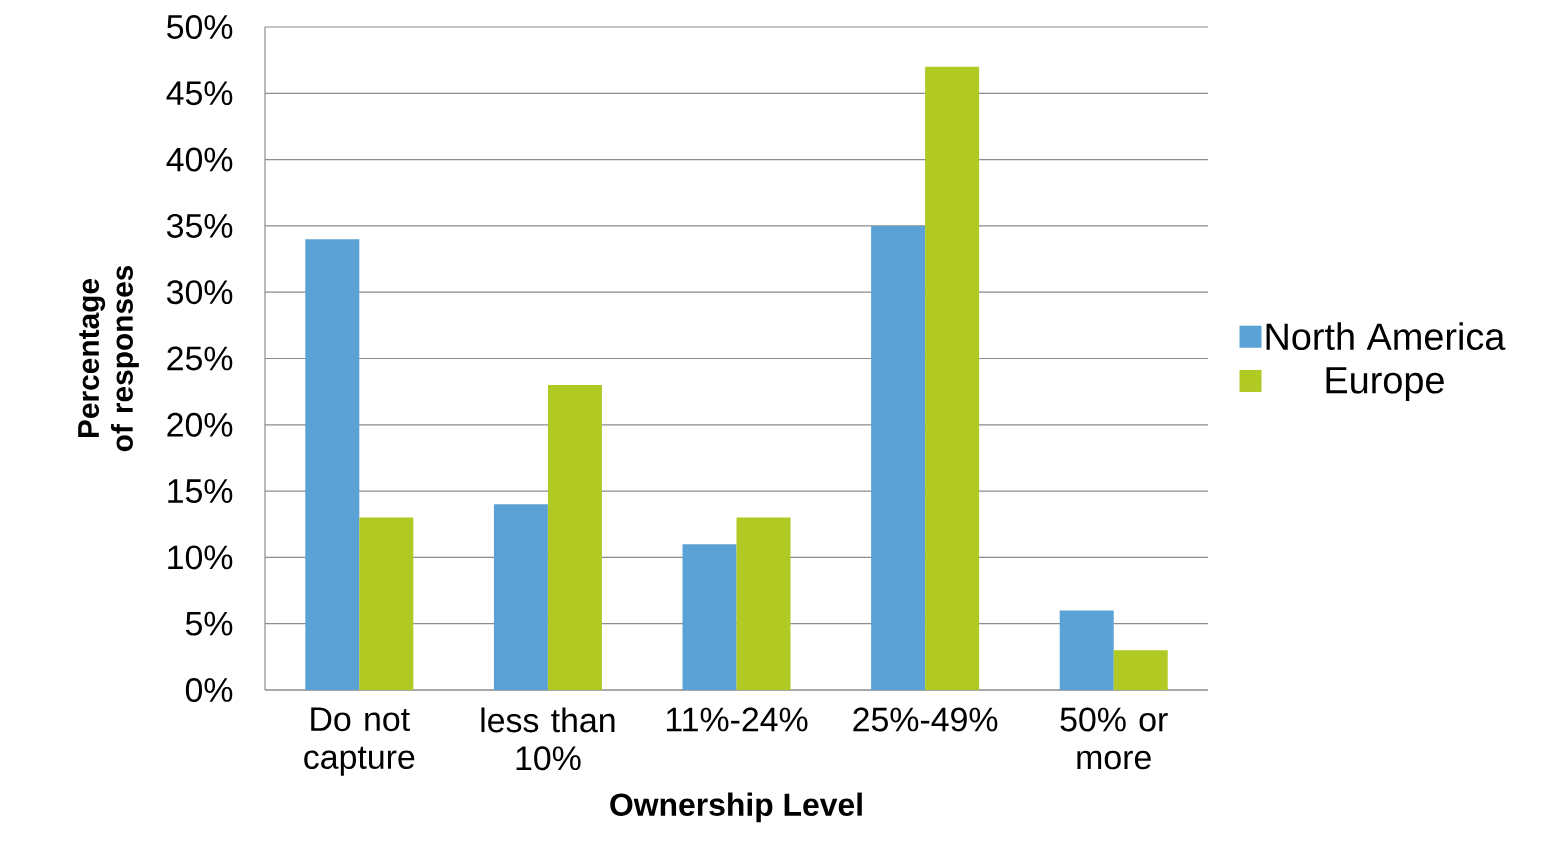 The image size is (1566, 868). Describe the element at coordinates (200, 26) in the screenshot. I see `y-tick-label: 50%` at that location.